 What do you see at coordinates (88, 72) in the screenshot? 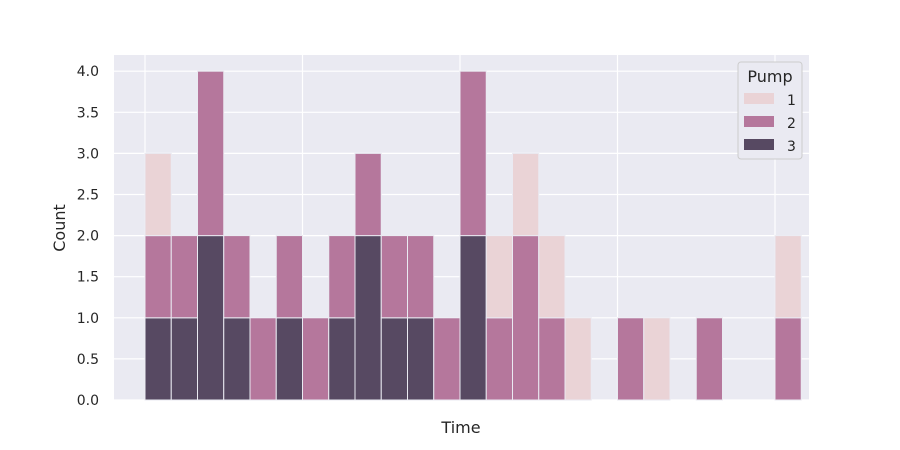
I see `y-tick-label: 4.0` at bounding box center [88, 72].